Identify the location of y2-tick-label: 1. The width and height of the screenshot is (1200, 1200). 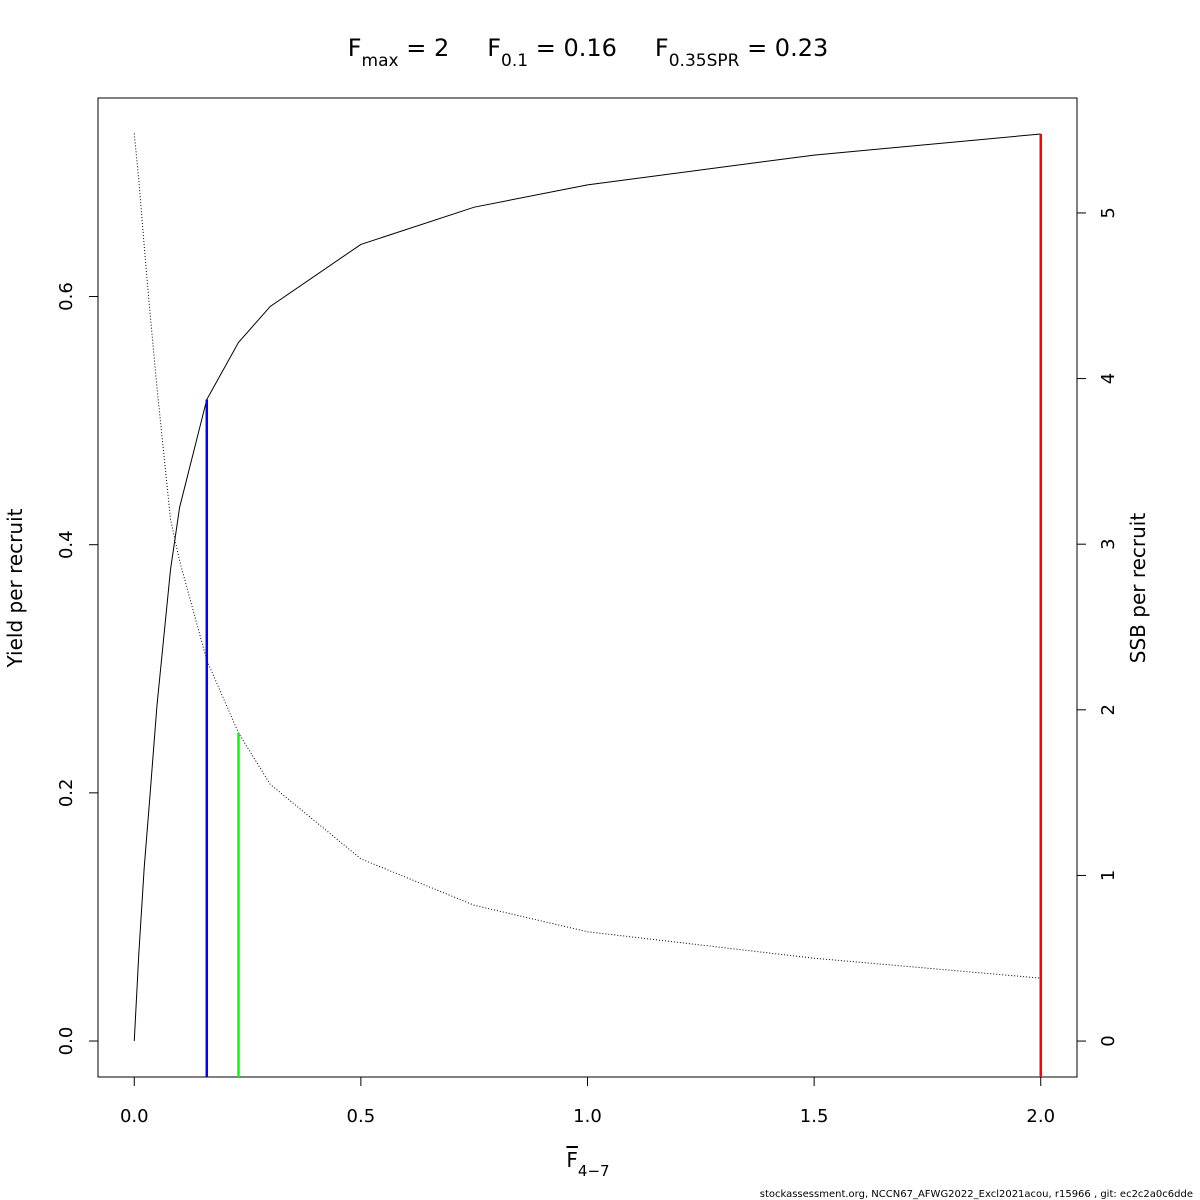
(1108, 875).